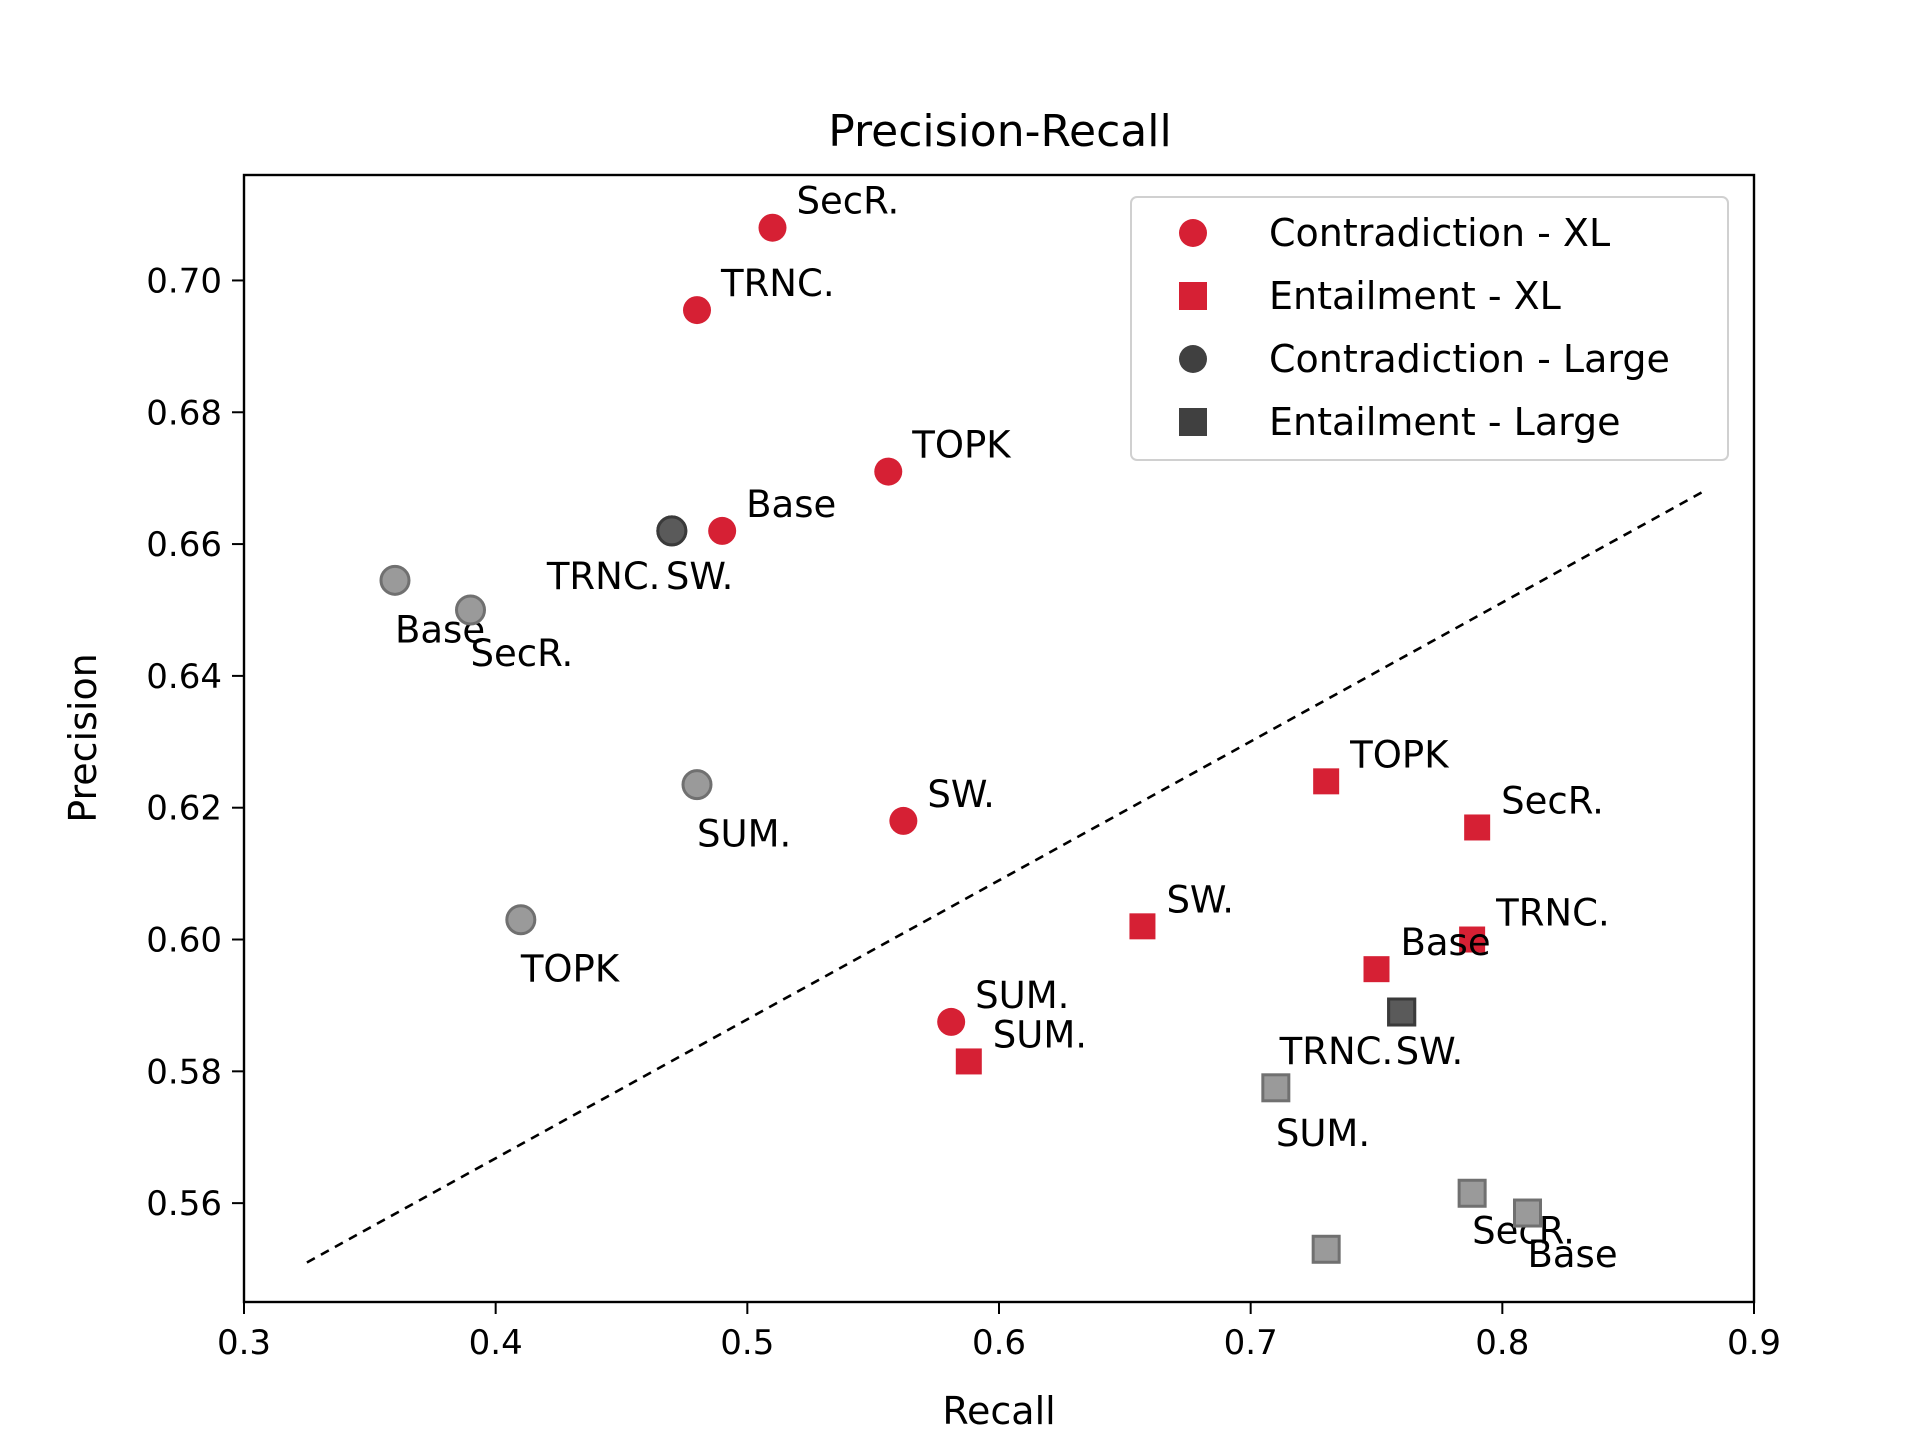  What do you see at coordinates (1573, 1254) in the screenshot?
I see `point-label-3-4: Base` at bounding box center [1573, 1254].